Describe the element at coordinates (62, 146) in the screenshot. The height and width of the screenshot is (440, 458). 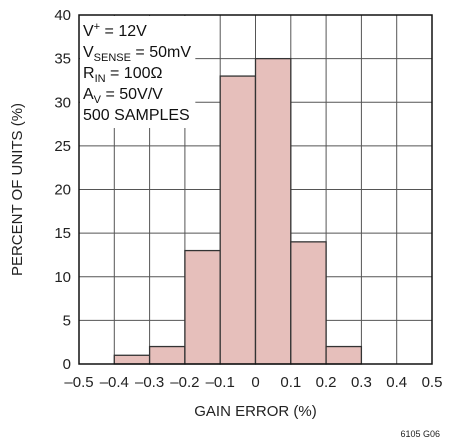
I see `y-tick-label: 25` at that location.